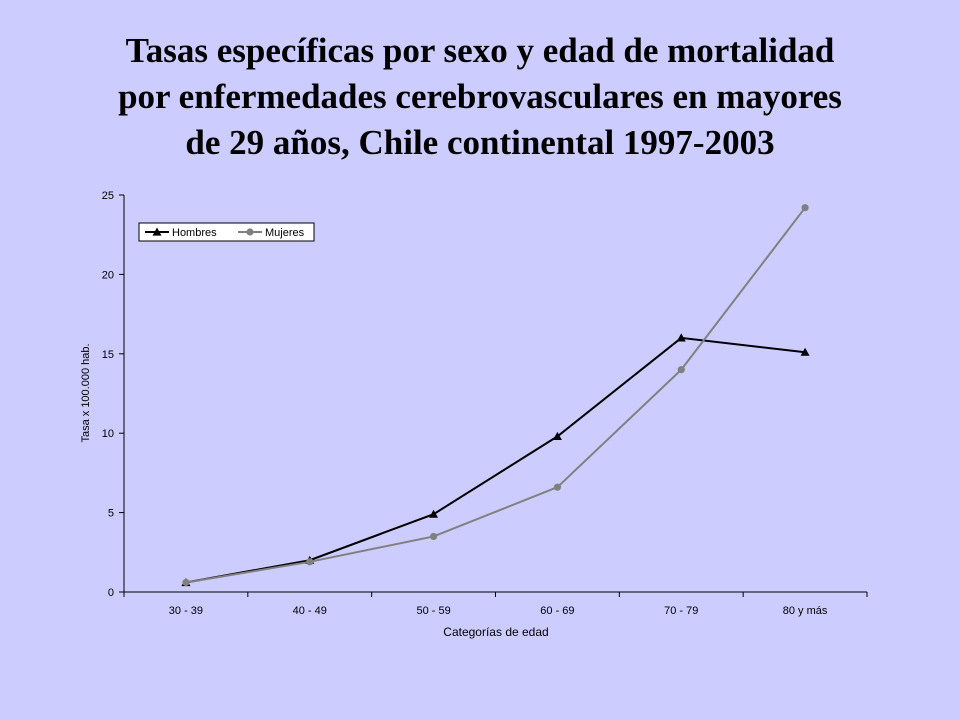  What do you see at coordinates (108, 196) in the screenshot?
I see `y-tick-label: 25` at bounding box center [108, 196].